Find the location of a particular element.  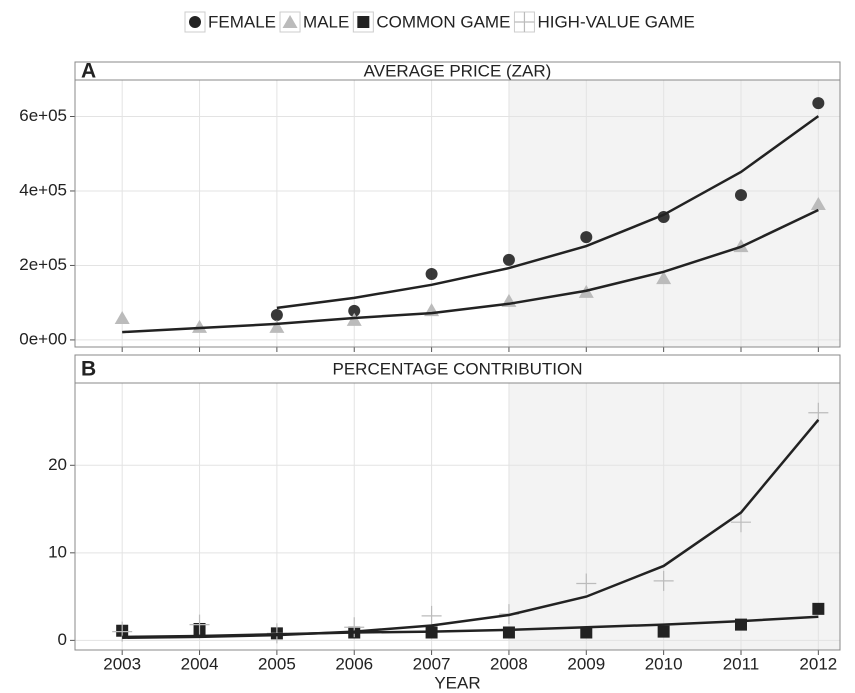

legend-label: MALE is located at coordinates (326, 21).